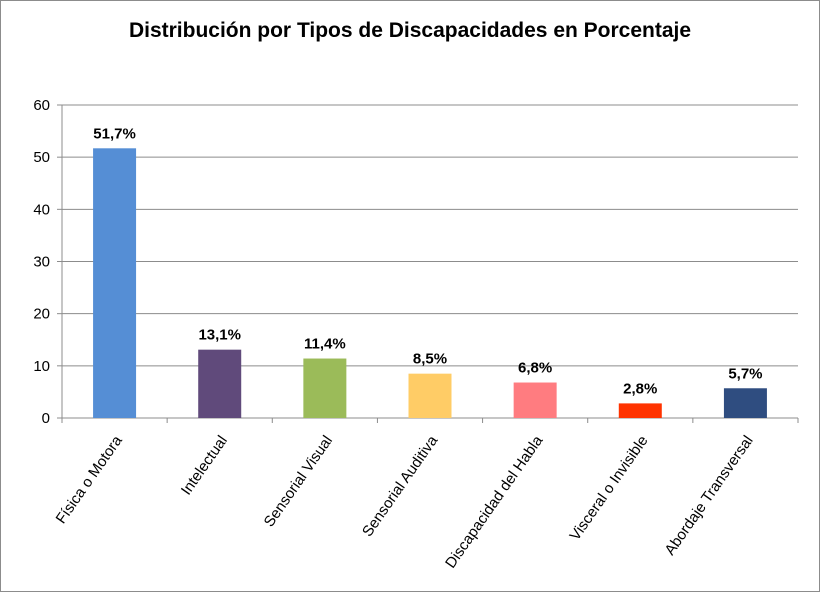 This screenshot has width=820, height=592. Describe the element at coordinates (41, 209) in the screenshot. I see `y-tick-label: 40` at that location.